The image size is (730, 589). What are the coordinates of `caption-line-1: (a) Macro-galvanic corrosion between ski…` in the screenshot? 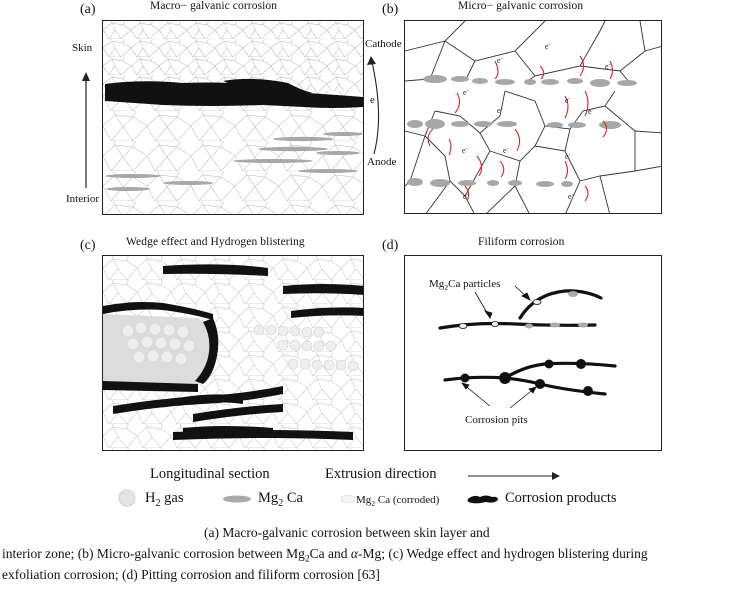 It's located at (347, 532).